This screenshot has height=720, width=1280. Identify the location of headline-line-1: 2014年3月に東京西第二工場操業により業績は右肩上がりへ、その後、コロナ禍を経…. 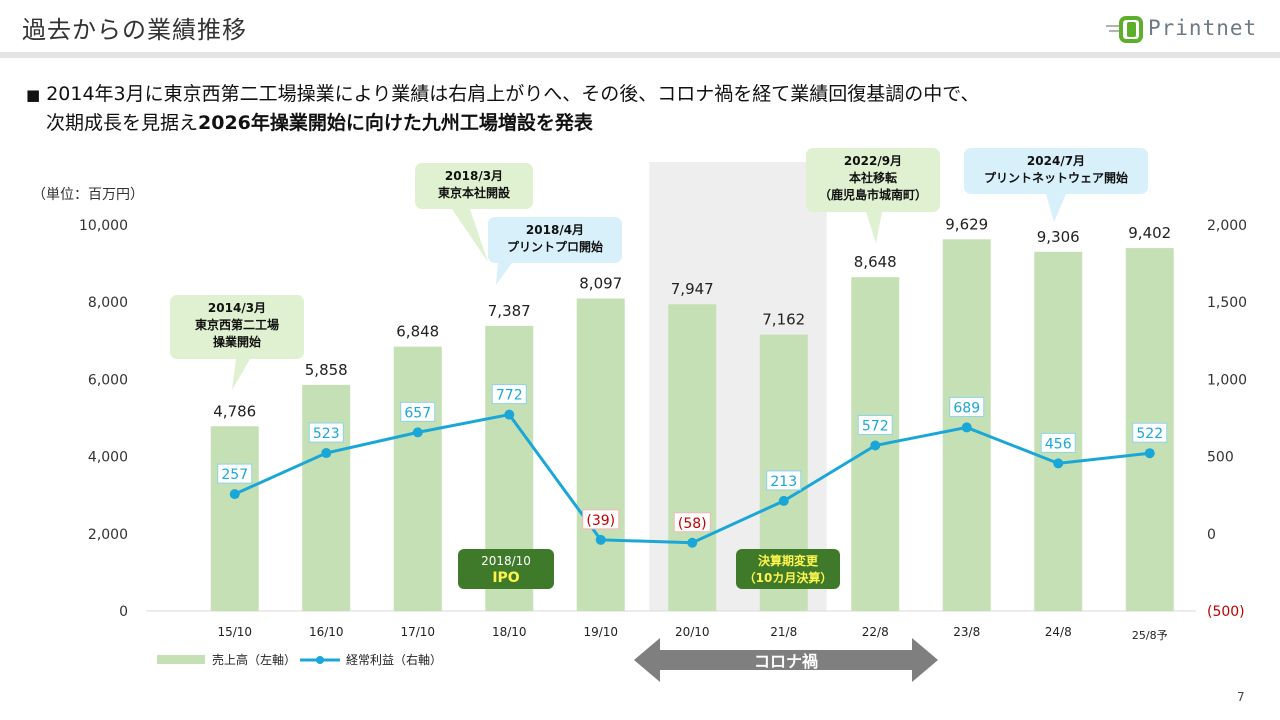
(513, 94).